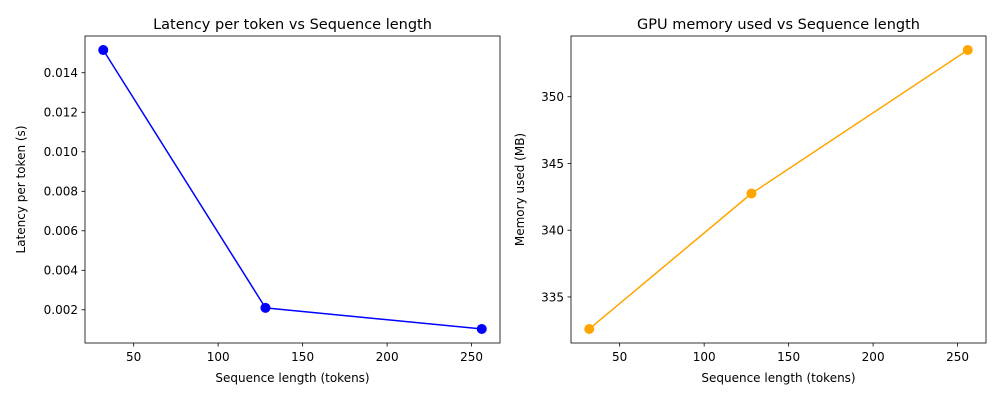  What do you see at coordinates (61, 310) in the screenshot?
I see `y-tick-label: 0.002` at bounding box center [61, 310].